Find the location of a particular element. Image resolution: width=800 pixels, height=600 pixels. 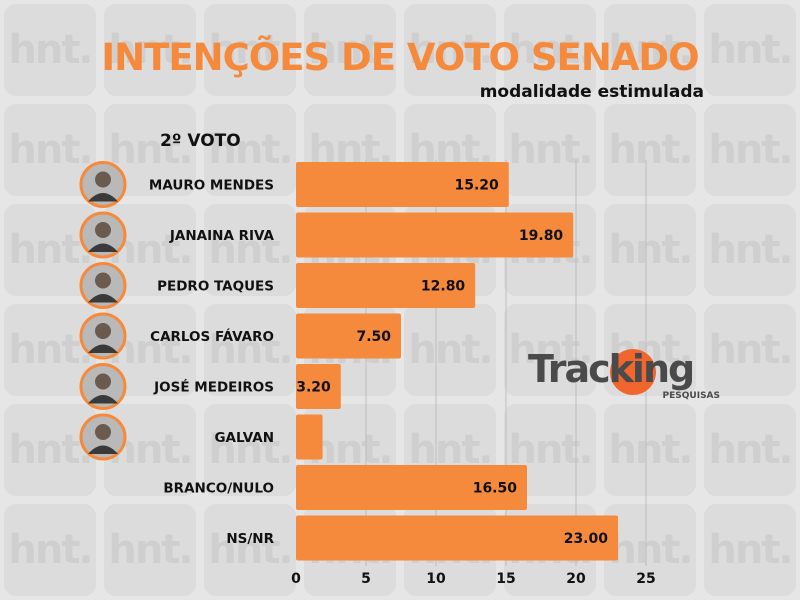

category-label: NS/NR is located at coordinates (250, 539).